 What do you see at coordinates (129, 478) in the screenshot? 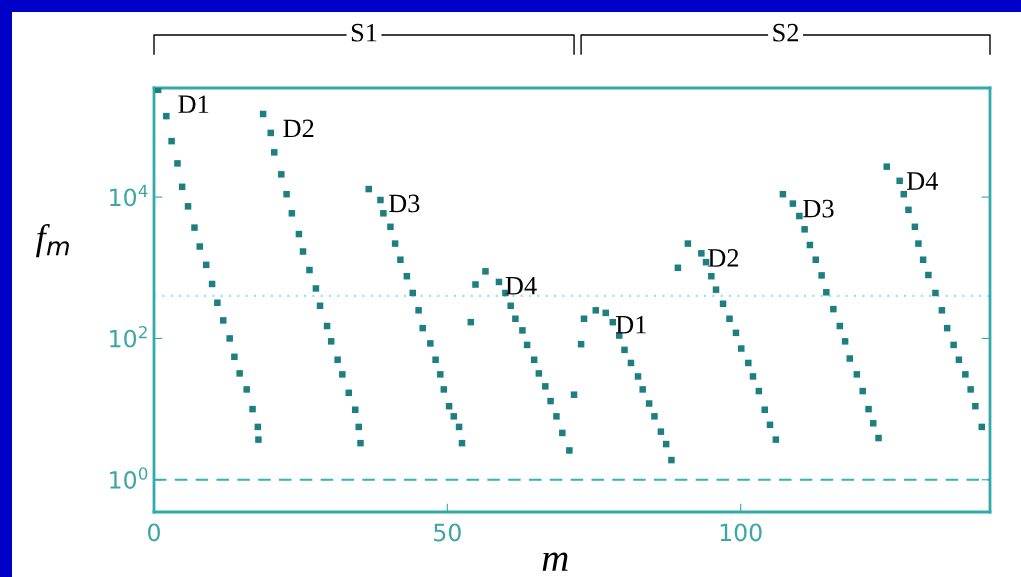
I see `y-tick-label: 10$^{0}$` at bounding box center [129, 478].